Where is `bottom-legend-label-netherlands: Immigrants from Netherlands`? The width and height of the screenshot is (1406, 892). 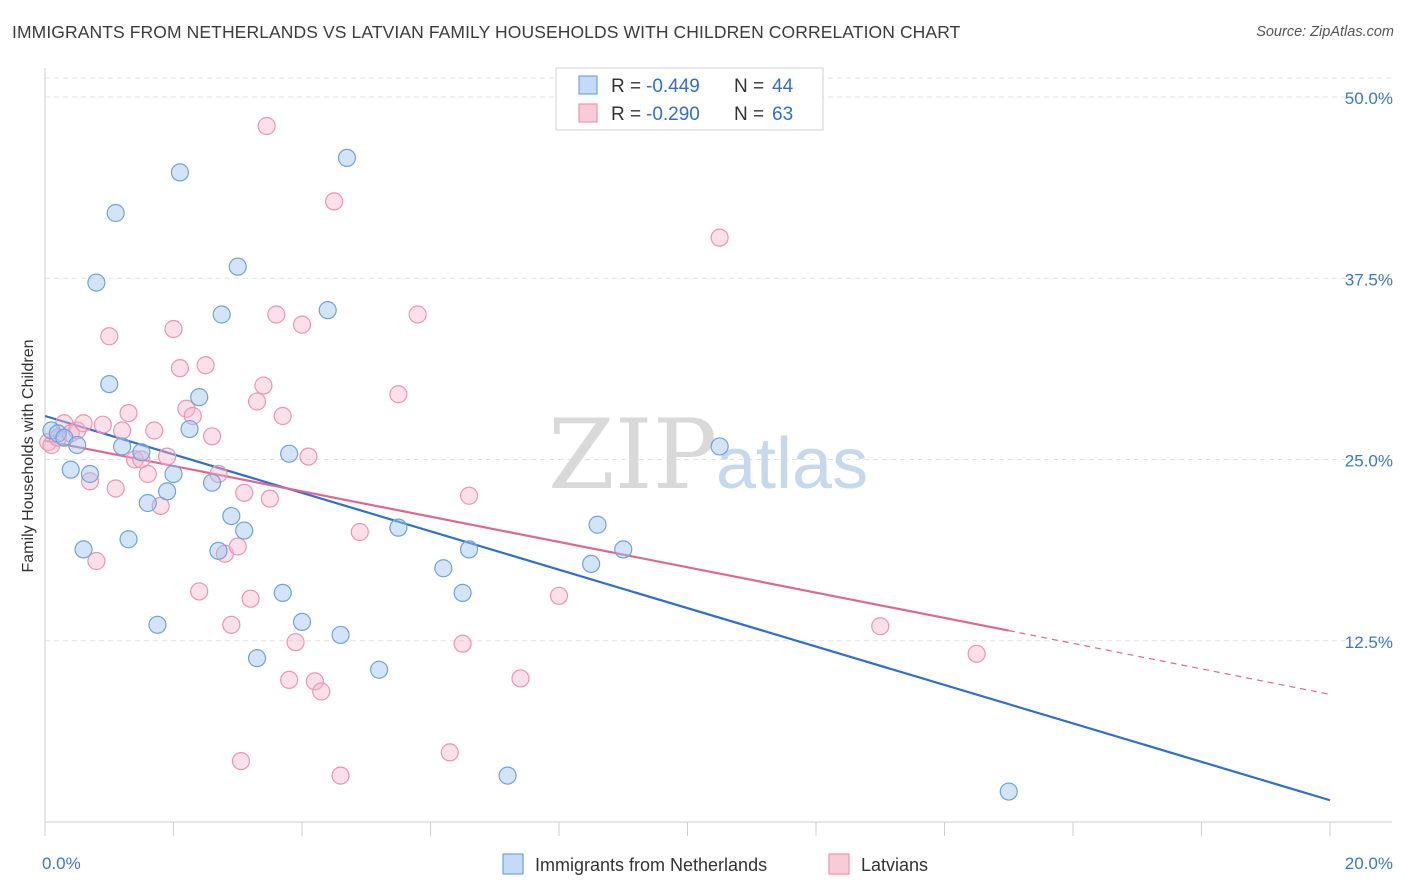
bottom-legend-label-netherlands: Immigrants from Netherlands is located at coordinates (651, 865).